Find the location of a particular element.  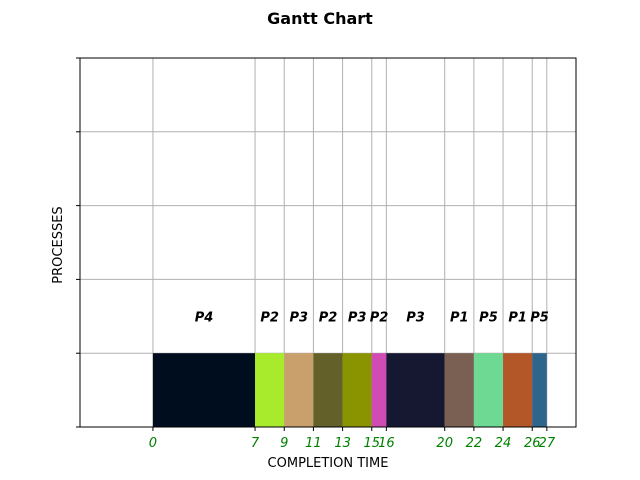

x-tick-label: 24 is located at coordinates (503, 443).